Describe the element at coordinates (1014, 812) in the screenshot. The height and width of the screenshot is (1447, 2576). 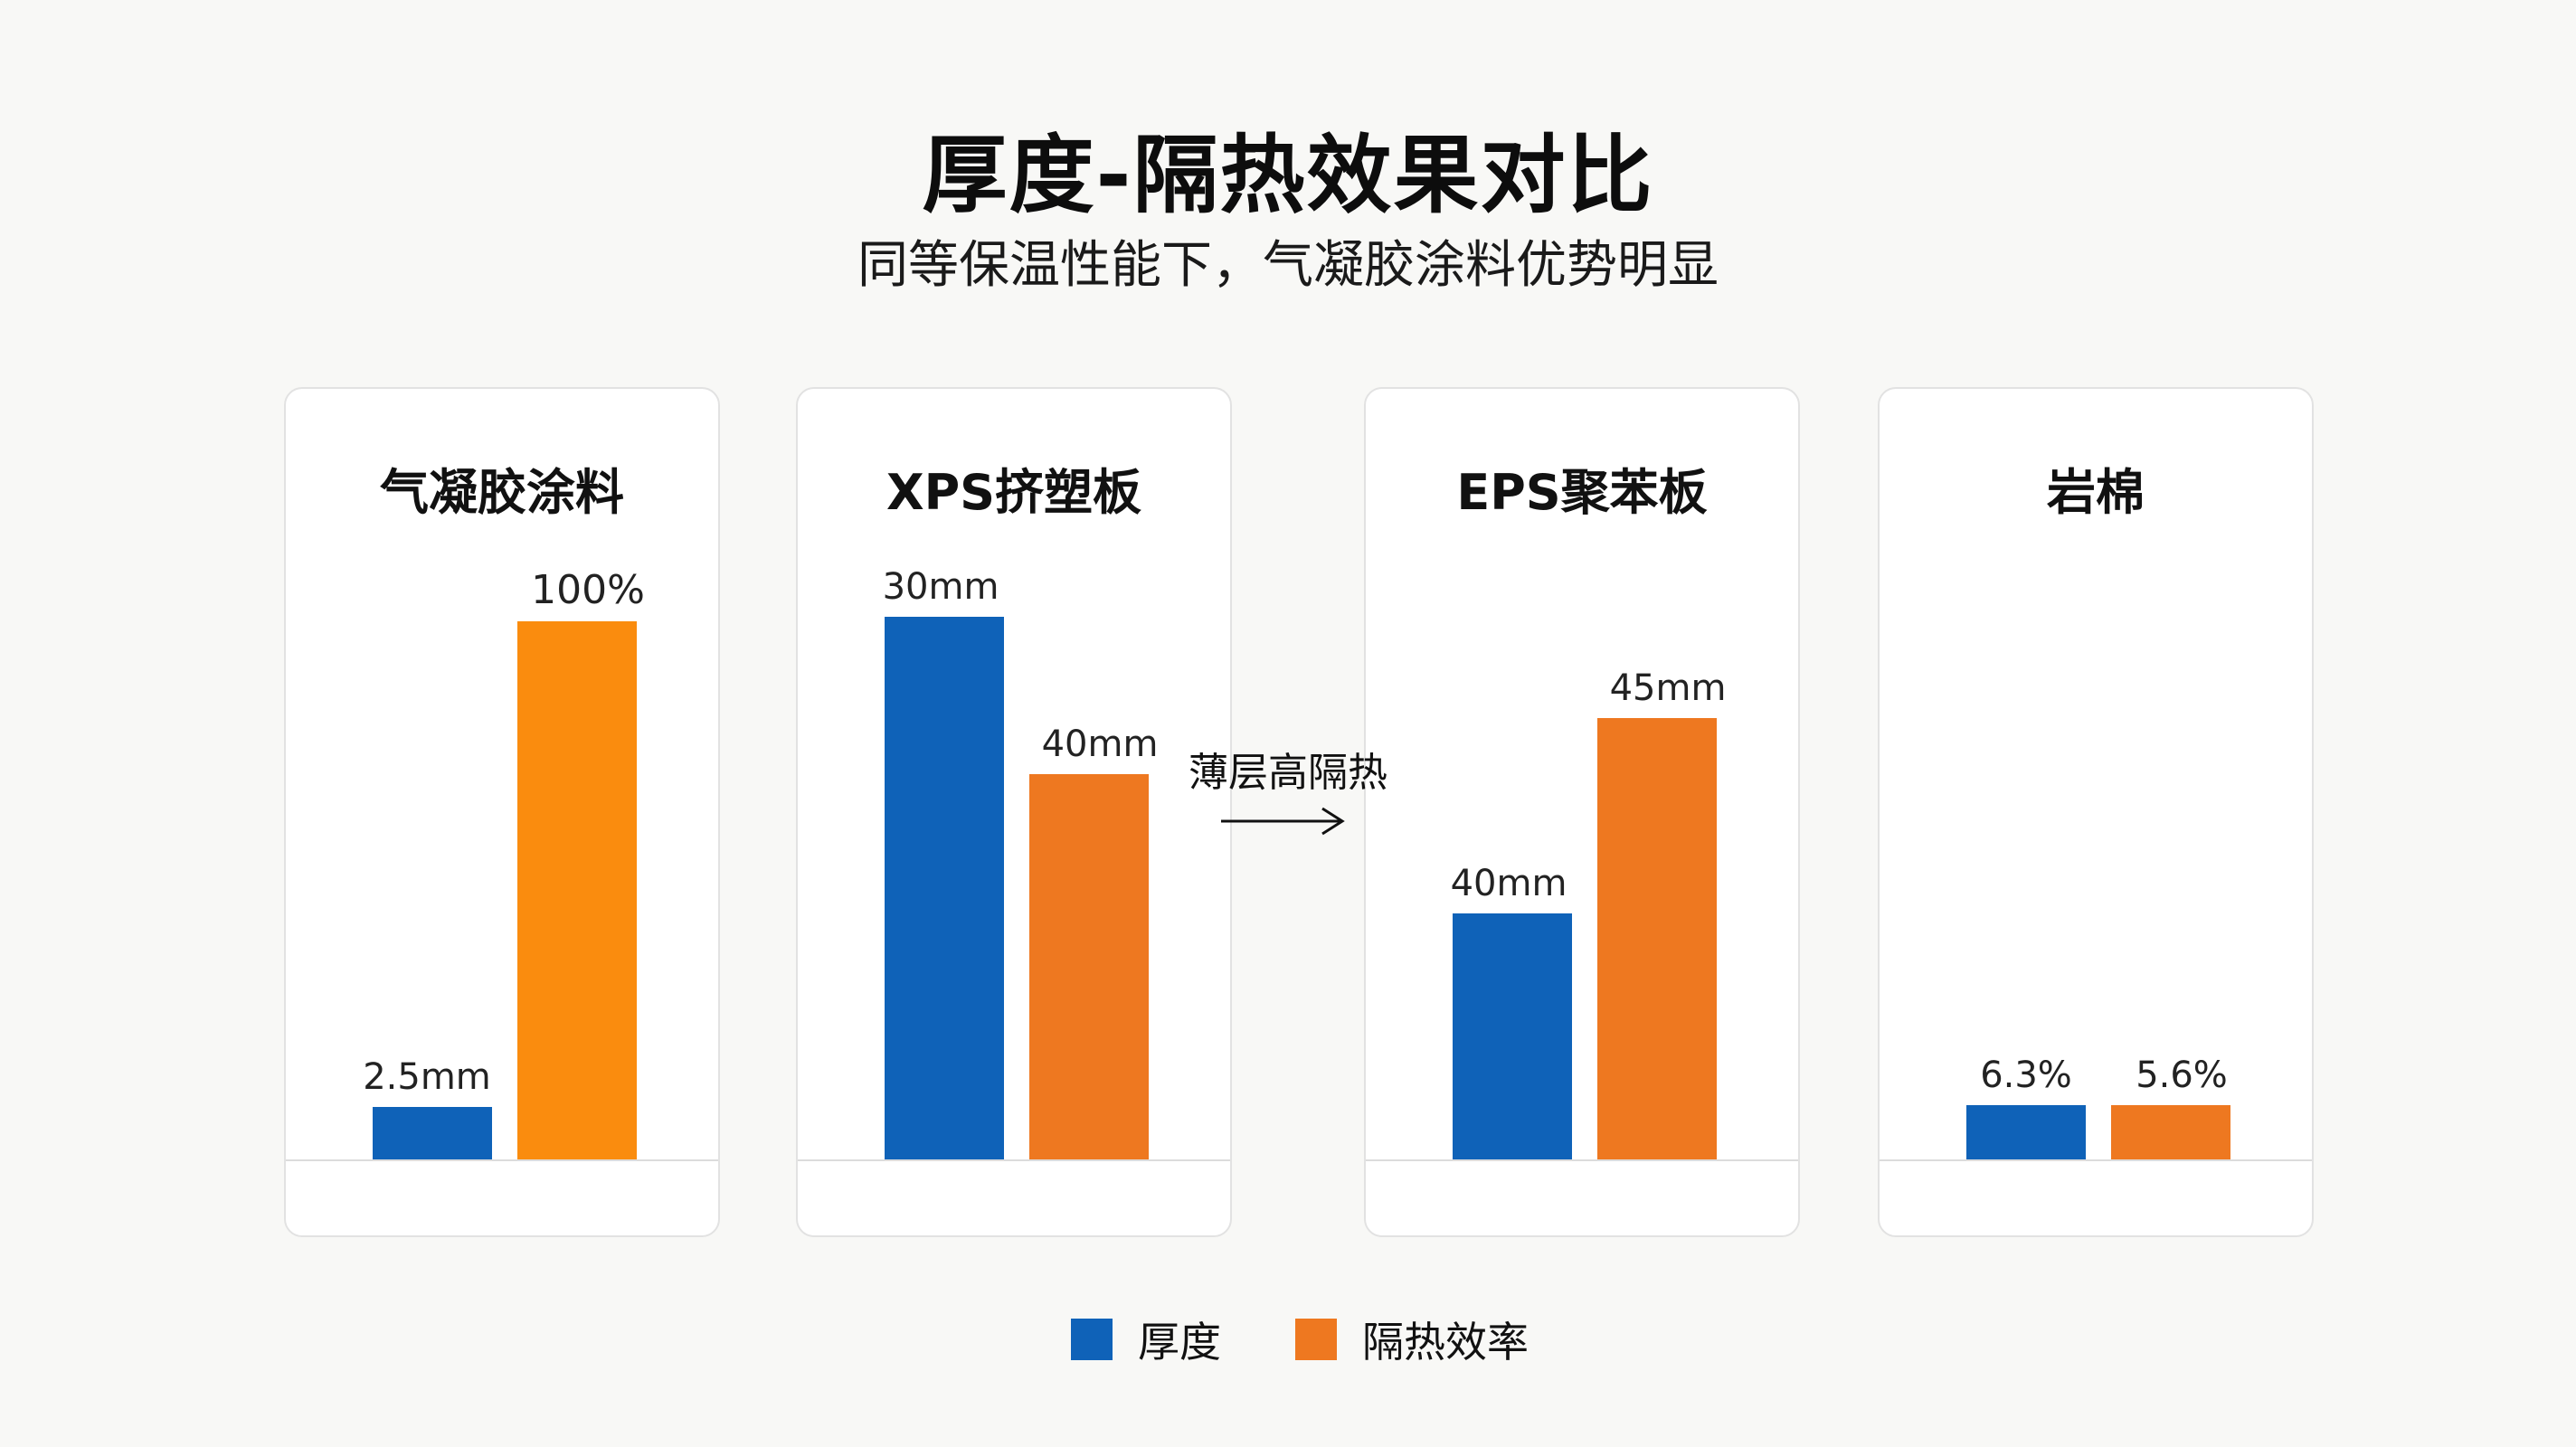
I see `panel-xps: XPS挤塑板 30mm 40mm` at that location.